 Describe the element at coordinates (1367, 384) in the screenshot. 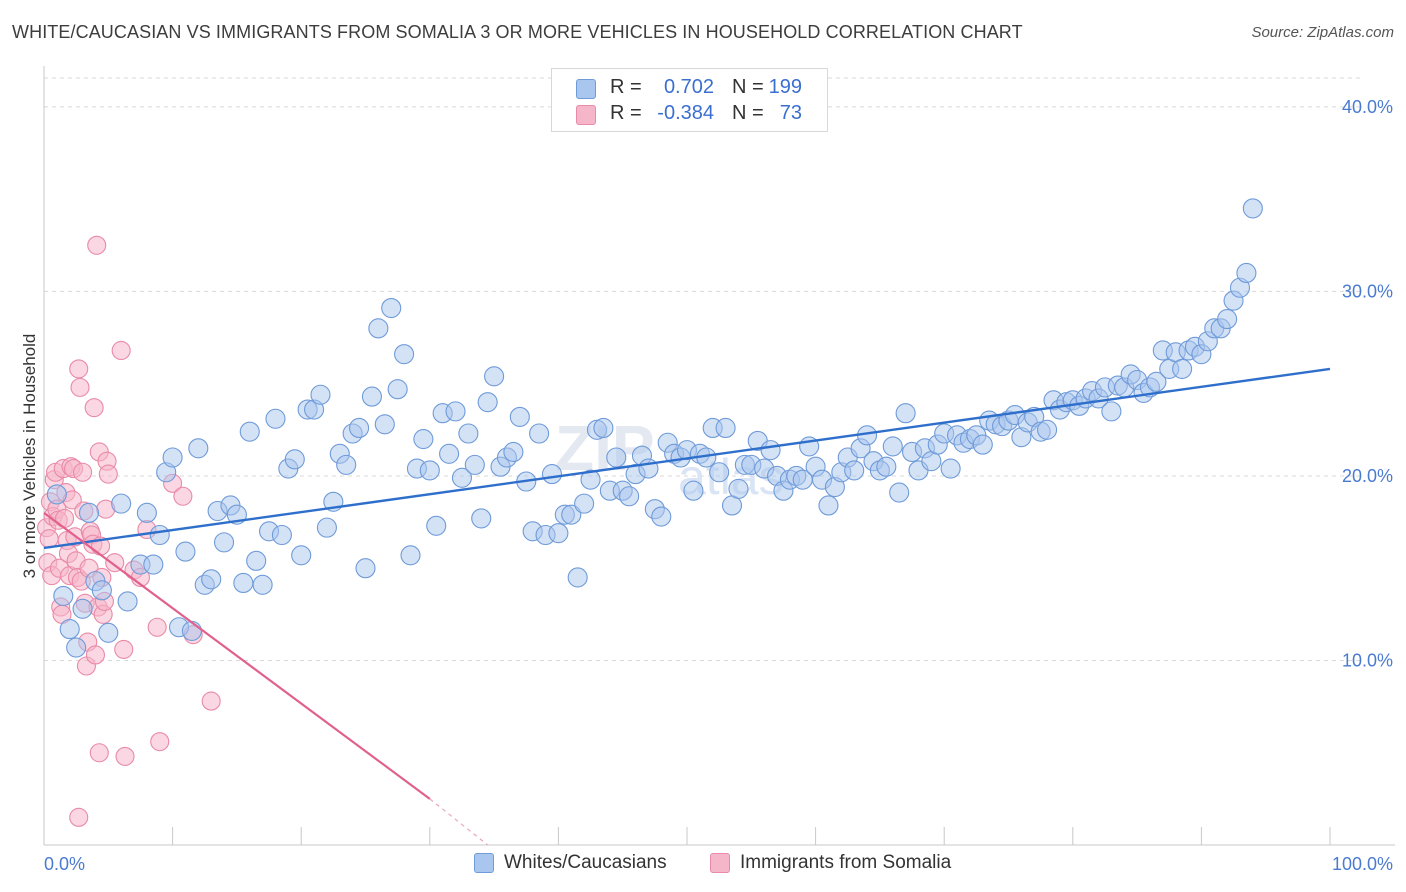

I see `y-tick-labels: 10.0% 20.0% 30.0% 40.0%` at that location.